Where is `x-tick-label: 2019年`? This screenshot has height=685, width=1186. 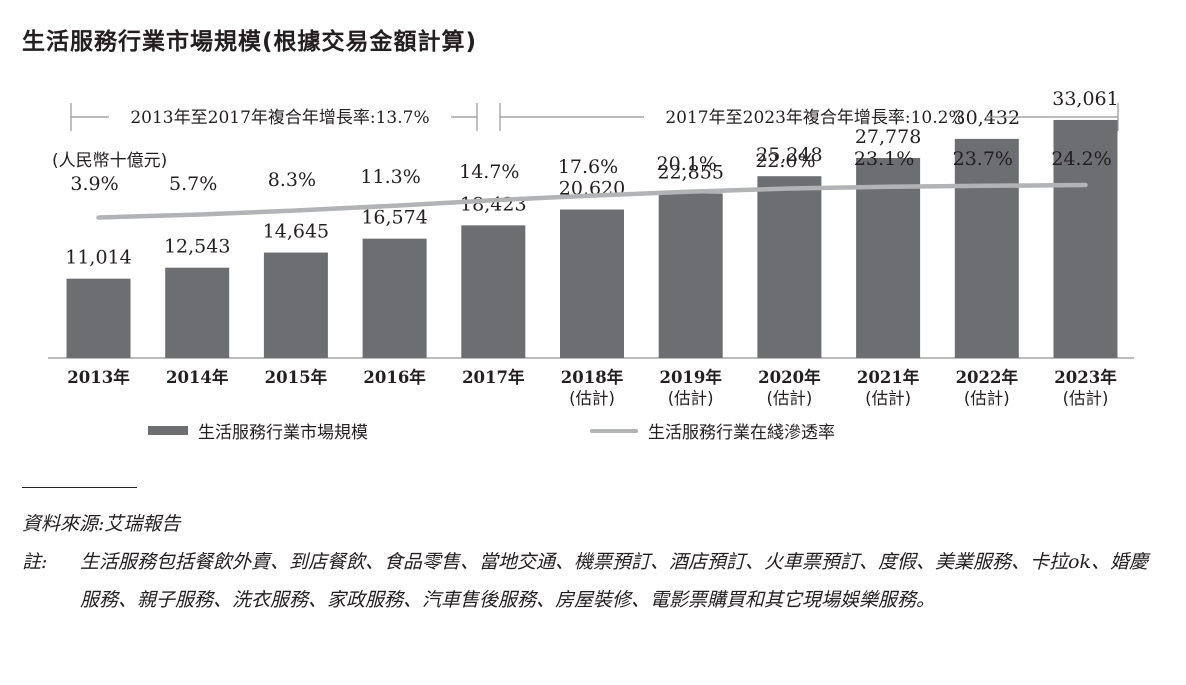 x-tick-label: 2019年 is located at coordinates (690, 377).